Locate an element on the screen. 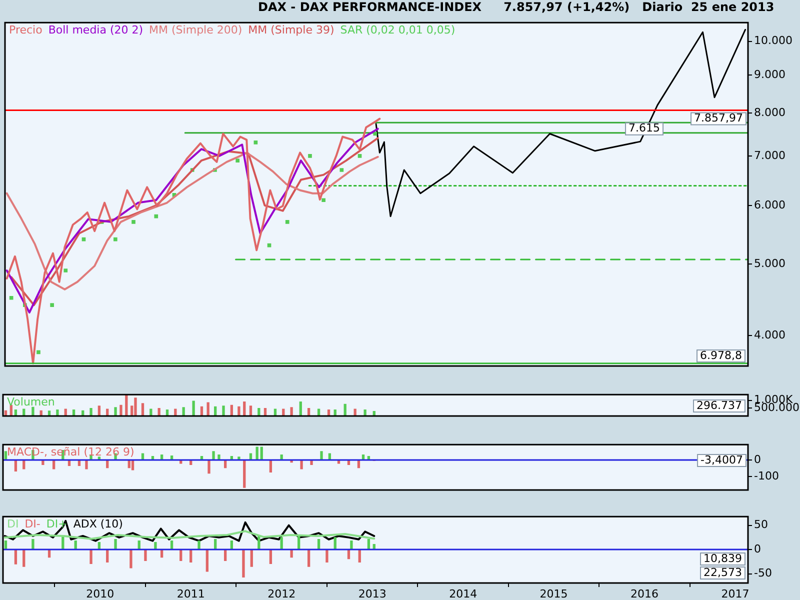 The image size is (800, 600). annotation: 7.615 is located at coordinates (644, 128).